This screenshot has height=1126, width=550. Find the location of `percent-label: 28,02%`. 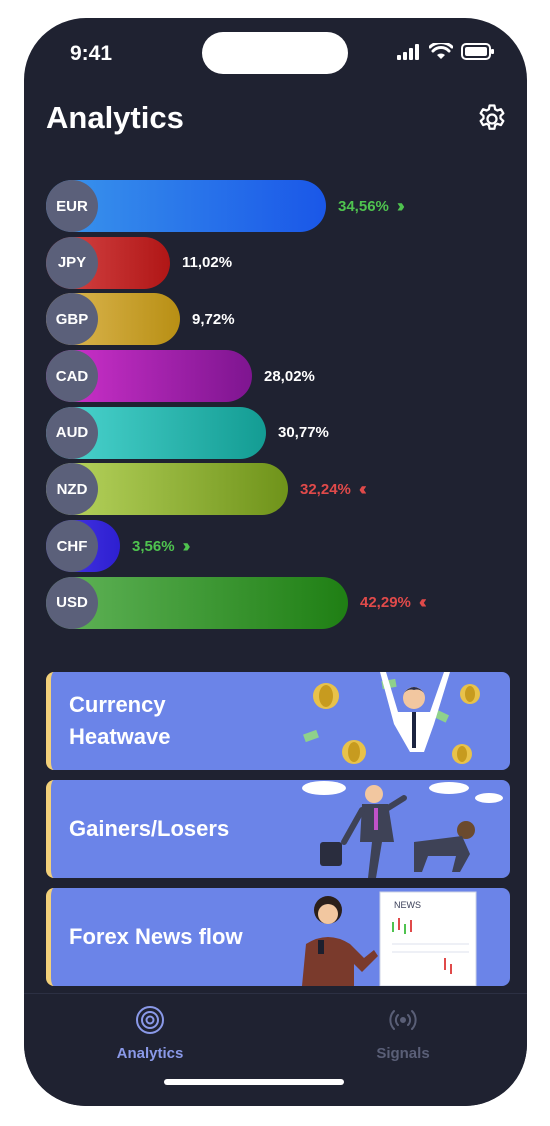

percent-label: 28,02% is located at coordinates (289, 376).